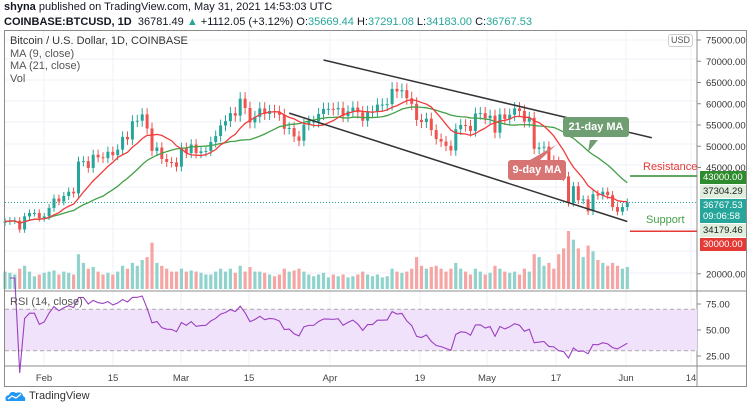 The image size is (750, 411). Describe the element at coordinates (160, 22) in the screenshot. I see `last-price: 36781.49` at that location.